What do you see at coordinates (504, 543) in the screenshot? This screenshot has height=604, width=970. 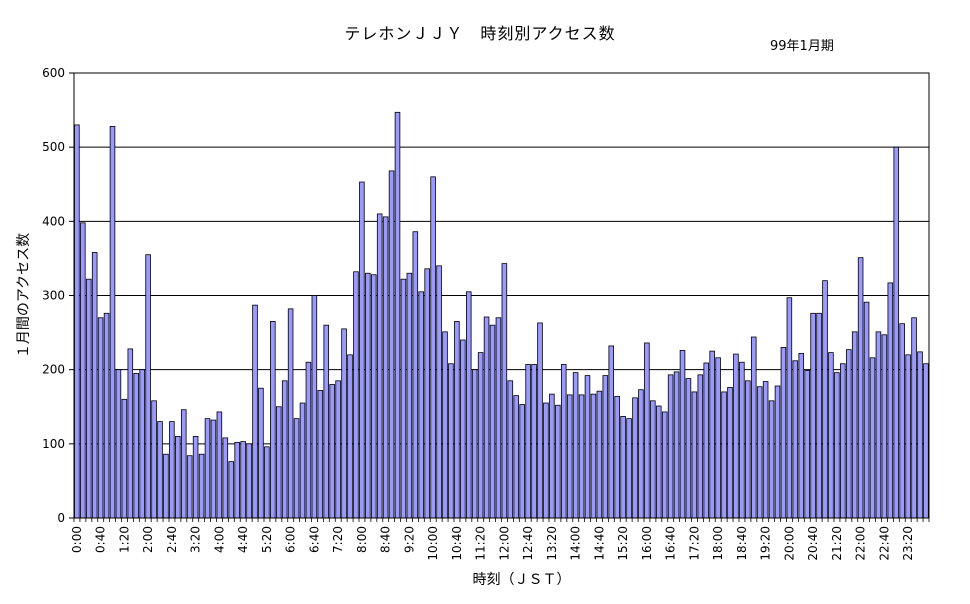 I see `x-tick-label: 12:00` at bounding box center [504, 543].